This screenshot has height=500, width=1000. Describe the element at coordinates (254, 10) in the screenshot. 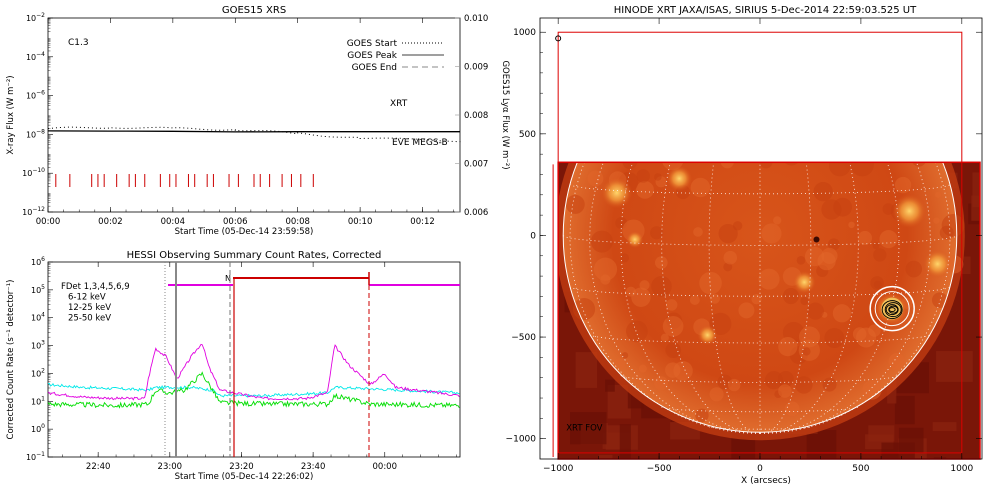

I see `goes-title: GOES15 XRS` at that location.